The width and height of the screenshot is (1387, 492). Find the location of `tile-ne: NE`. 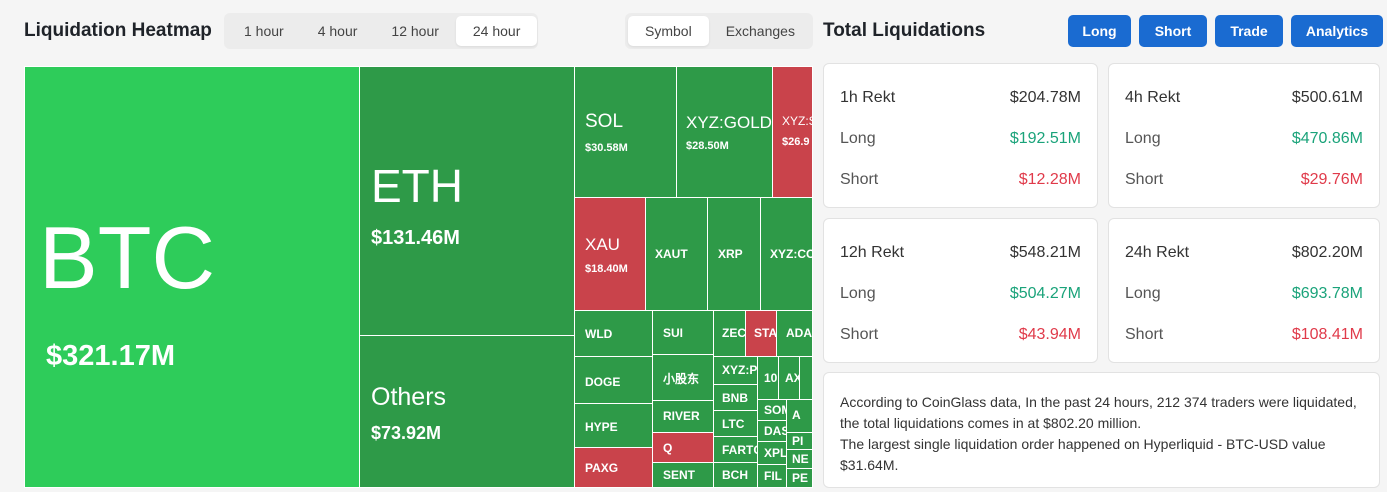

tile-ne: NE is located at coordinates (799, 459).